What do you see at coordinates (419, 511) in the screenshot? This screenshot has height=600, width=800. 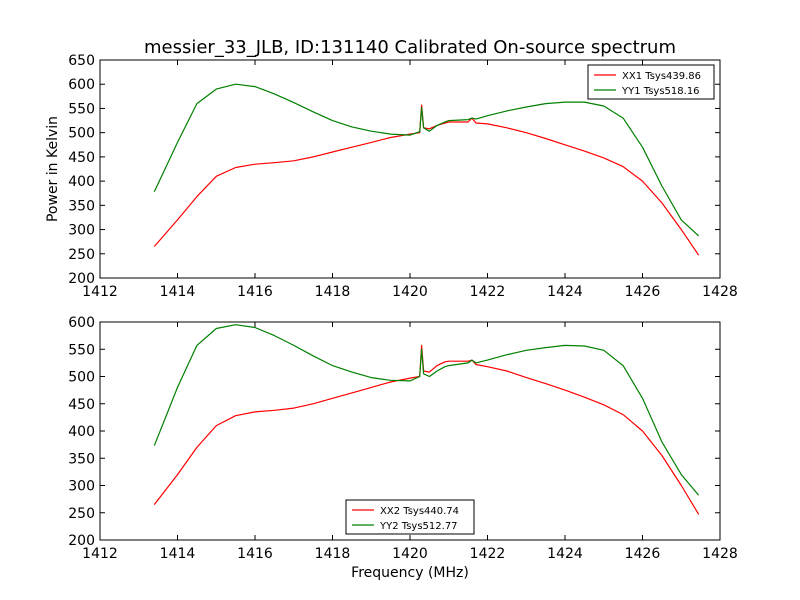 I see `legend-label: XX2 Tsys440.74` at bounding box center [419, 511].